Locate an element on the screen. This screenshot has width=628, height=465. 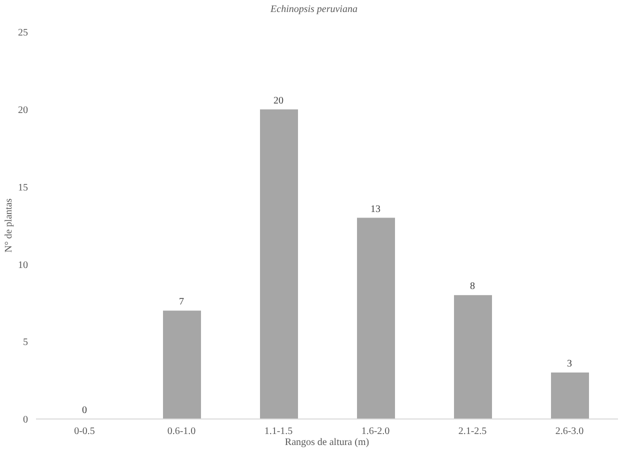
data-label: 20 is located at coordinates (279, 100).